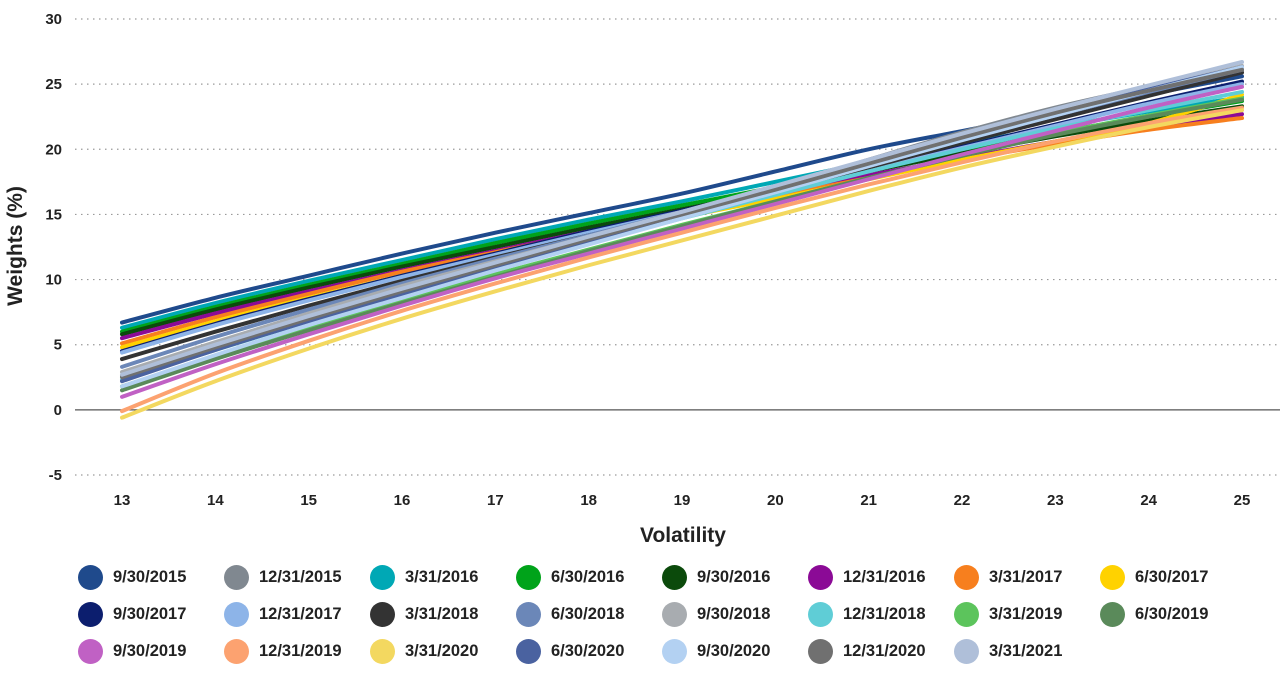  I want to click on y-axis-title: Weights (%), so click(15, 246).